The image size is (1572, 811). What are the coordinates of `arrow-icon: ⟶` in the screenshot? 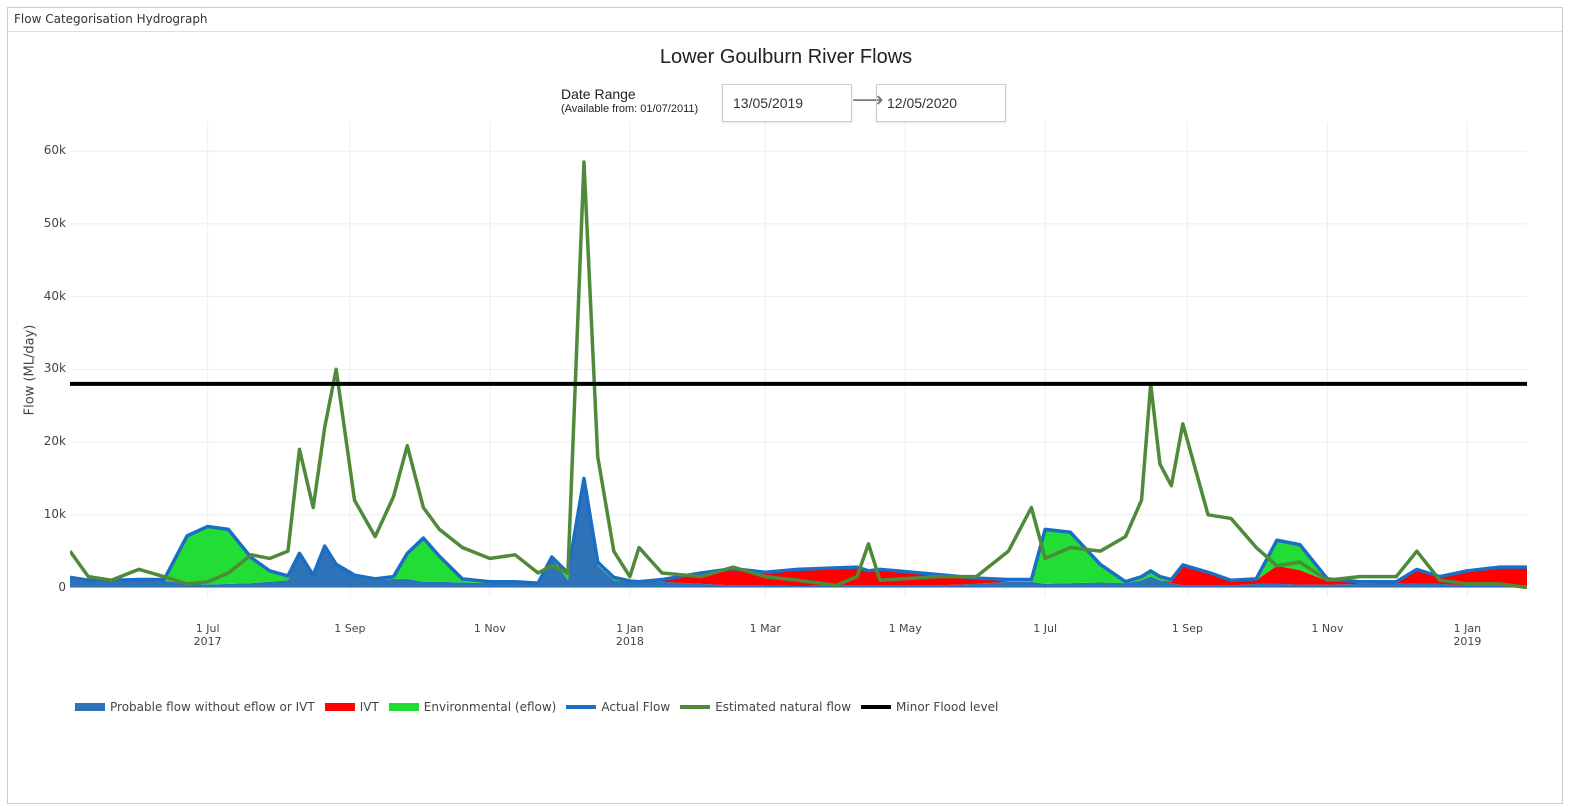 It's located at (868, 100).